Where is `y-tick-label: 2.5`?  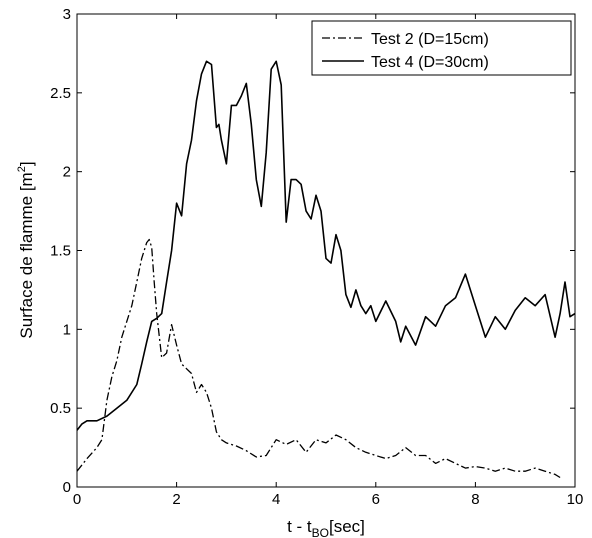
y-tick-label: 2.5 is located at coordinates (60, 93).